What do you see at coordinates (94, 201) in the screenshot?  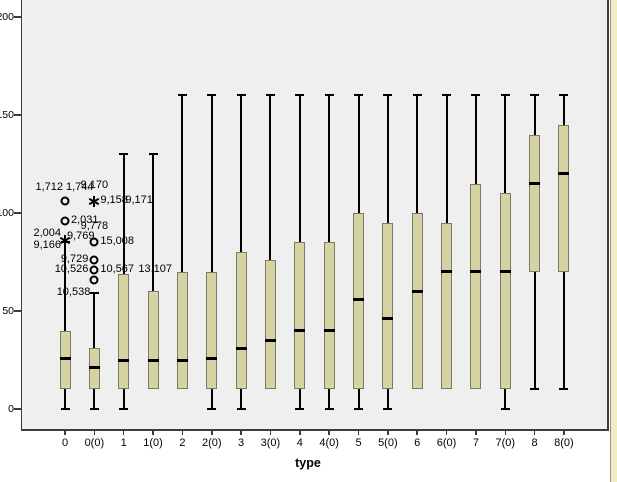 I see `extreme-star-marker` at bounding box center [94, 201].